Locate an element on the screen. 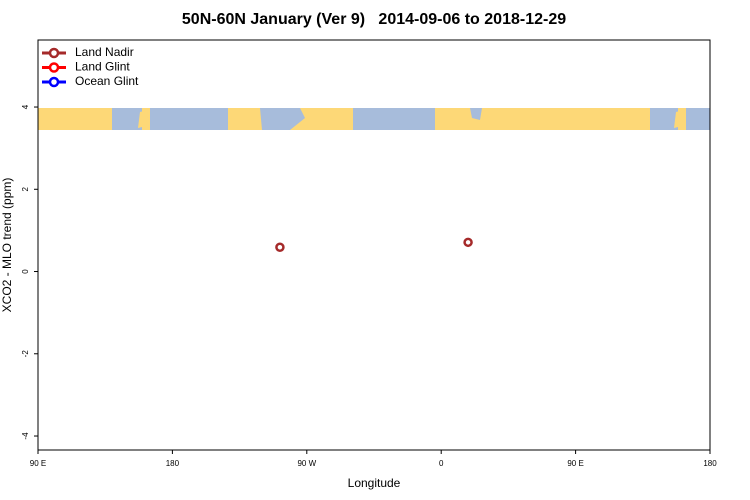 The height and width of the screenshot is (500, 750). y-tick-label: 2 is located at coordinates (25, 189).